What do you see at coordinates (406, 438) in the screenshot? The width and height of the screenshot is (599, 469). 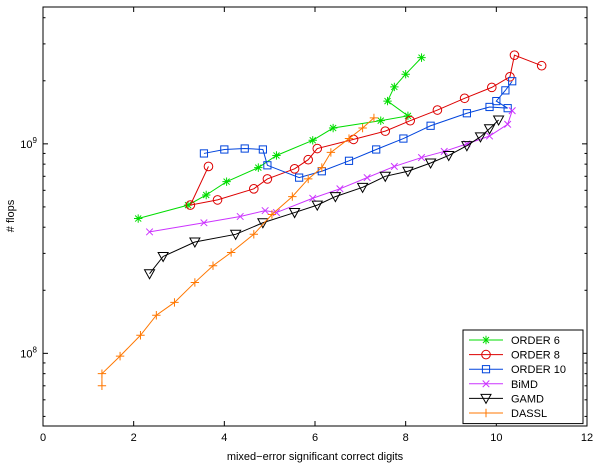 I see `x-tick-label: 8` at bounding box center [406, 438].